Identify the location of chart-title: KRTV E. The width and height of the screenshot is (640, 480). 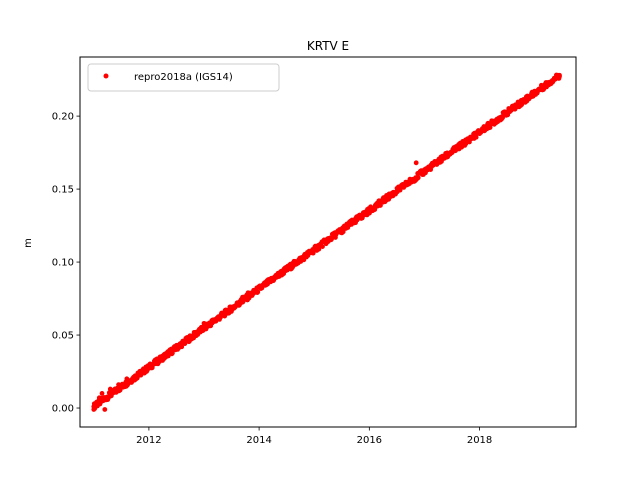
(328, 46).